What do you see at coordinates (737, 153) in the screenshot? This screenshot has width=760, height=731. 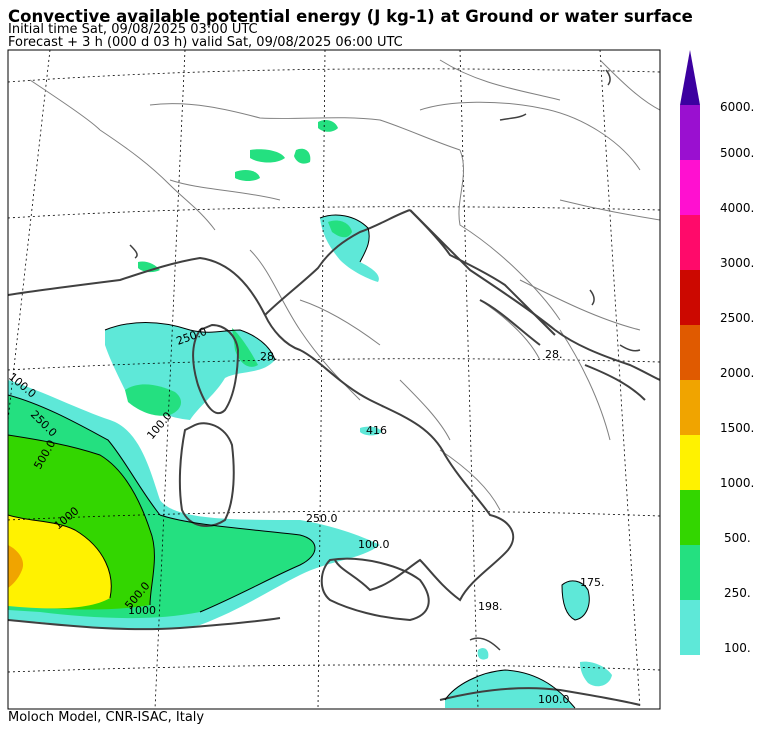 I see `colorbar-label: 5000.` at bounding box center [737, 153].